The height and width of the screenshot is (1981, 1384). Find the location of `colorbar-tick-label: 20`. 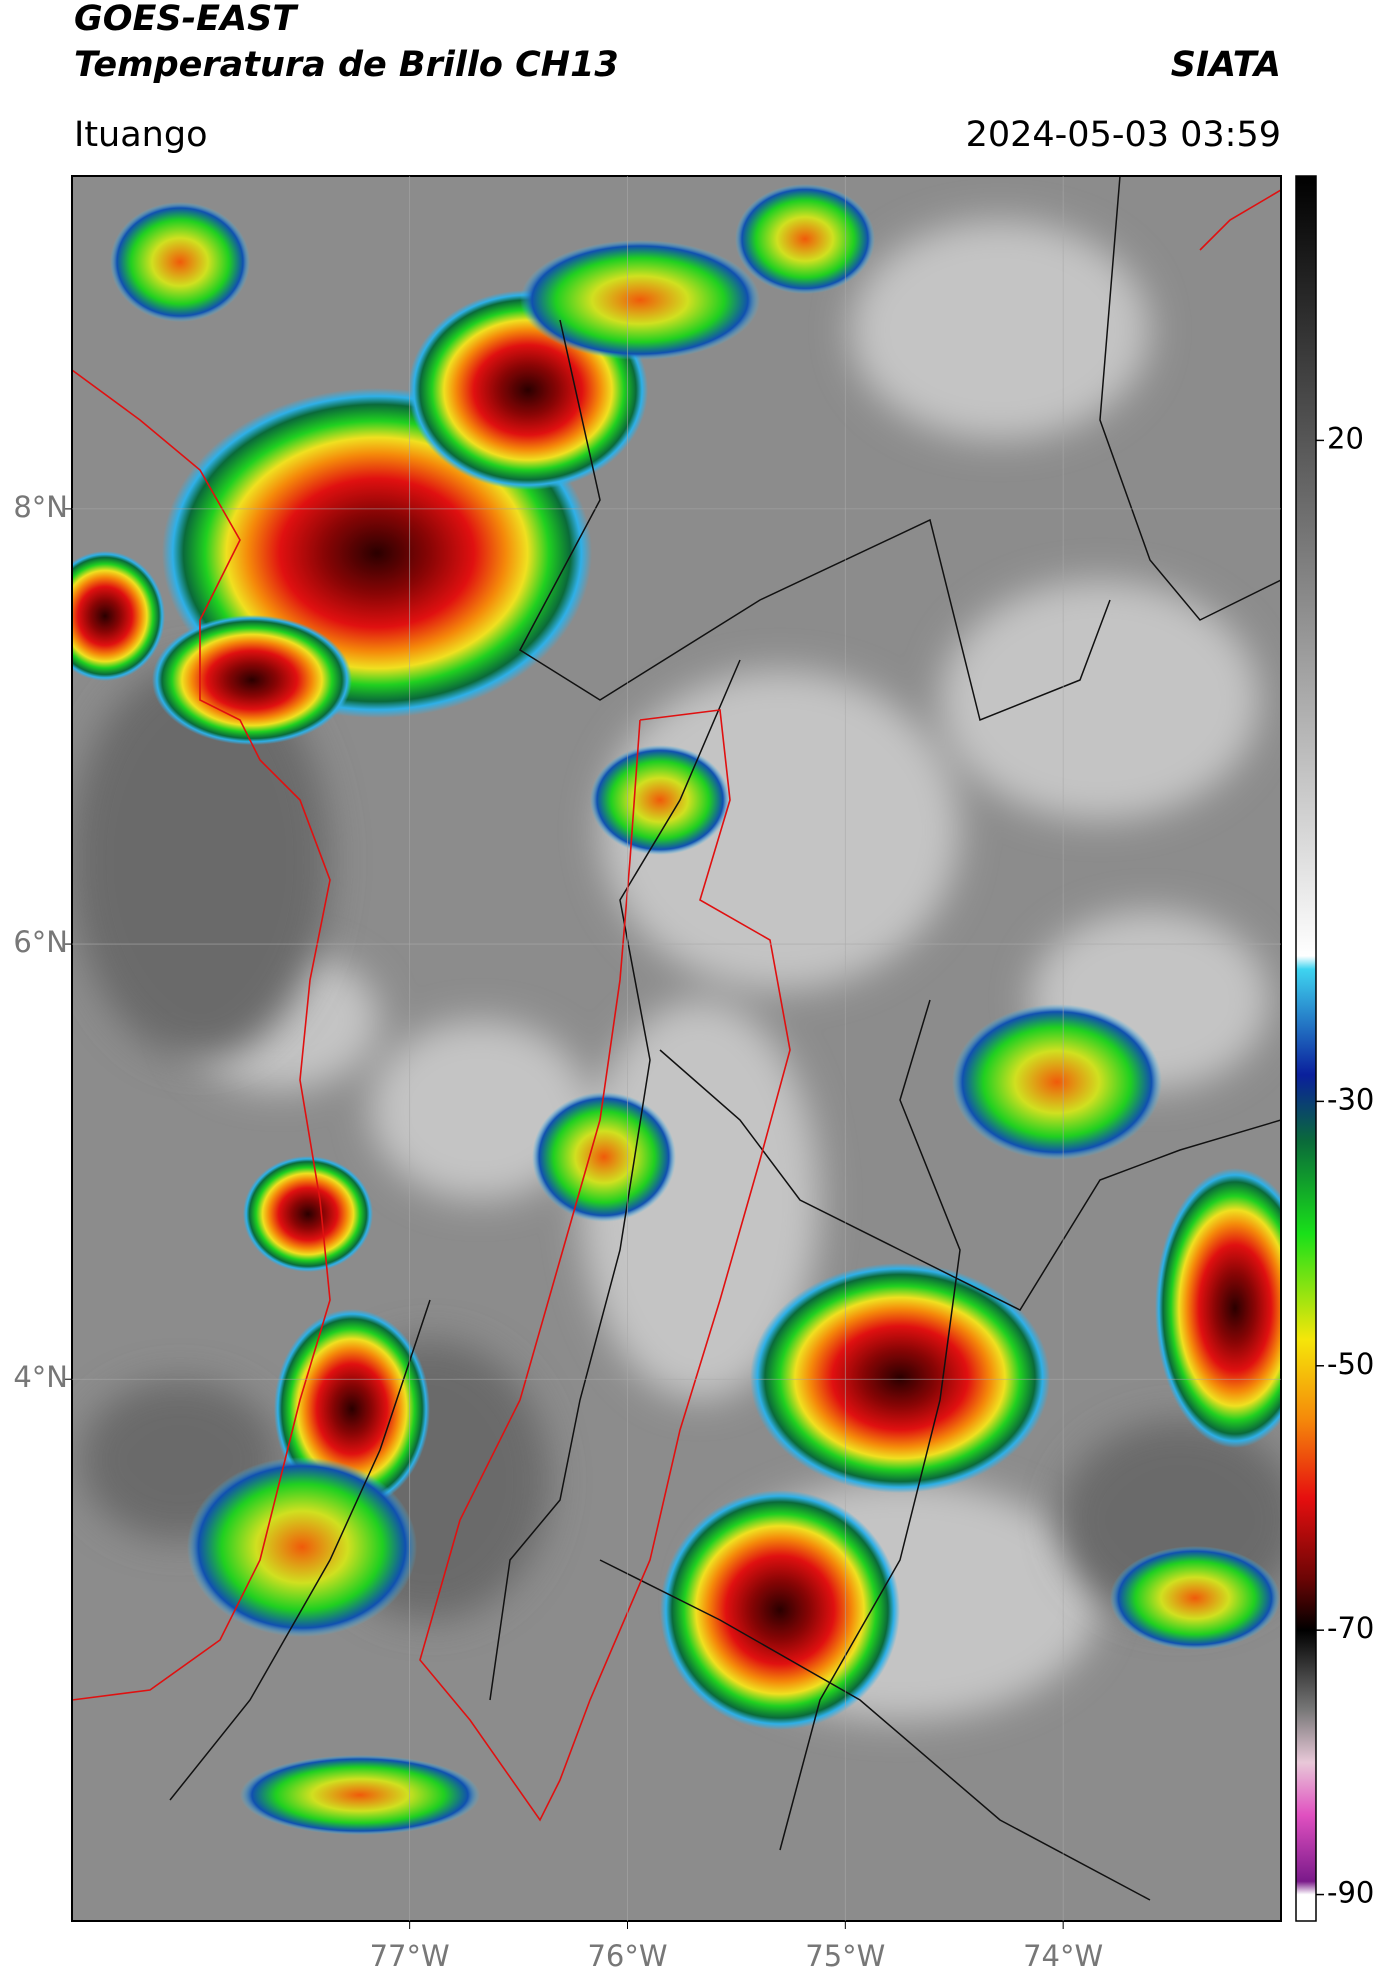

colorbar-tick-label: 20 is located at coordinates (1345, 438).